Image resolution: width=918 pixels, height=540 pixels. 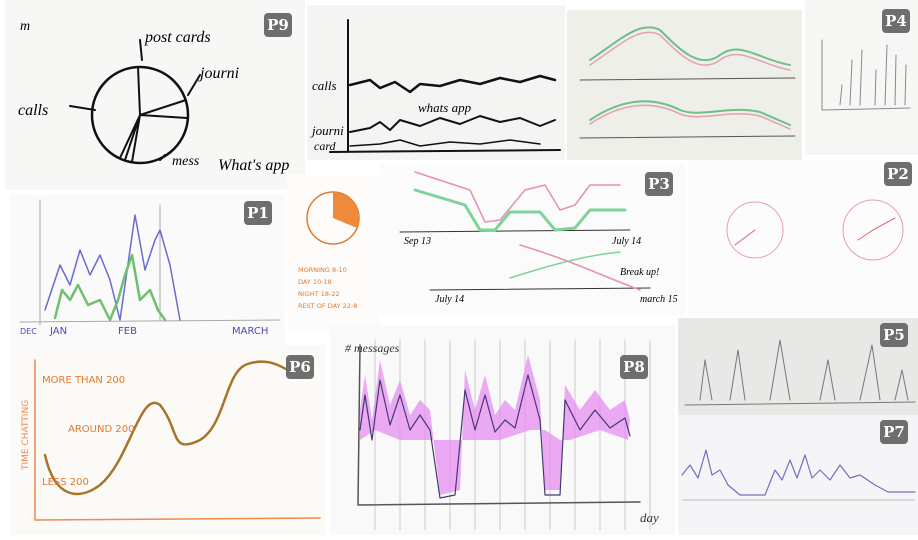 I want to click on curve, so click(x=168, y=428).